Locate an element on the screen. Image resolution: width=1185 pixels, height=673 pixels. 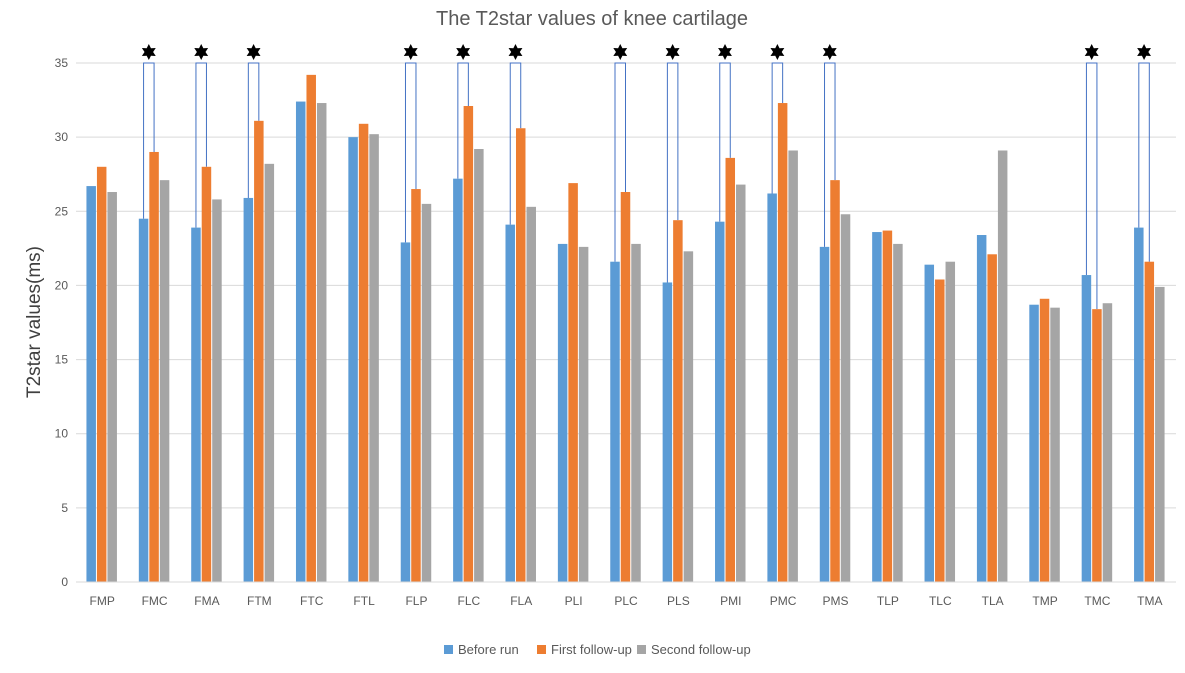
x-tick-label: FTM is located at coordinates (259, 601).